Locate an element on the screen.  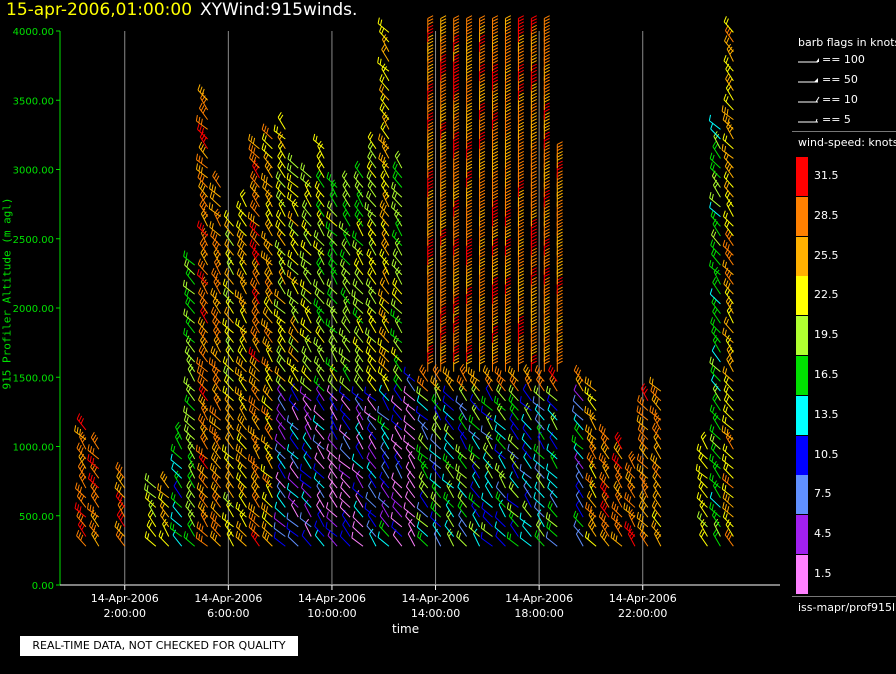
x-tick-time: 14:00:00 is located at coordinates (435, 613).